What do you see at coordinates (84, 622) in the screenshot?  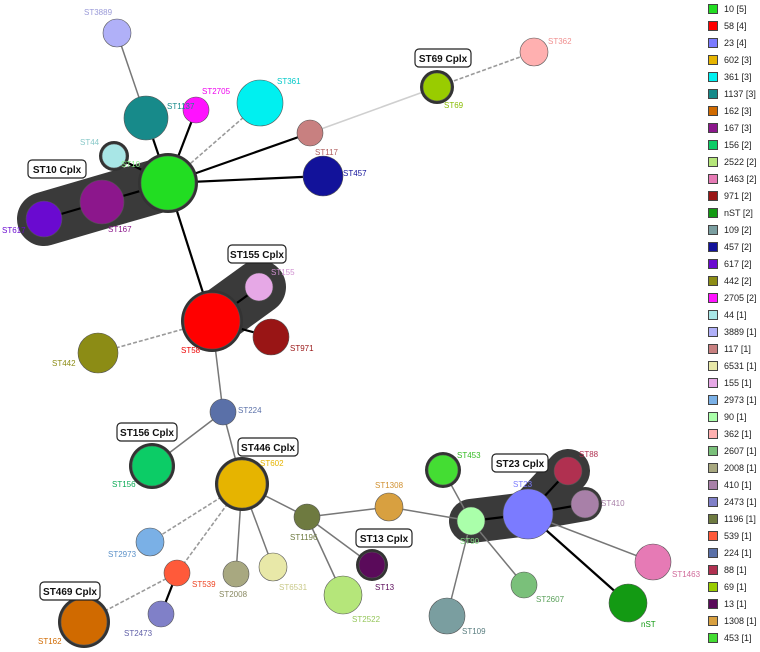 I see `node-ST162` at bounding box center [84, 622].